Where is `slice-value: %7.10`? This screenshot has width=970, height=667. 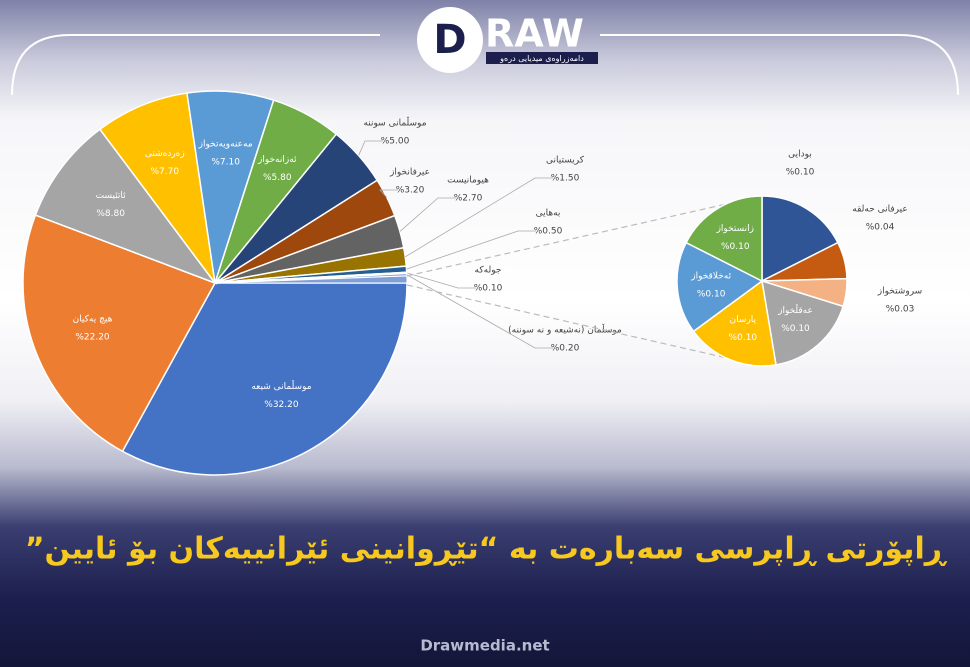
slice-value: %7.10 is located at coordinates (225, 162).